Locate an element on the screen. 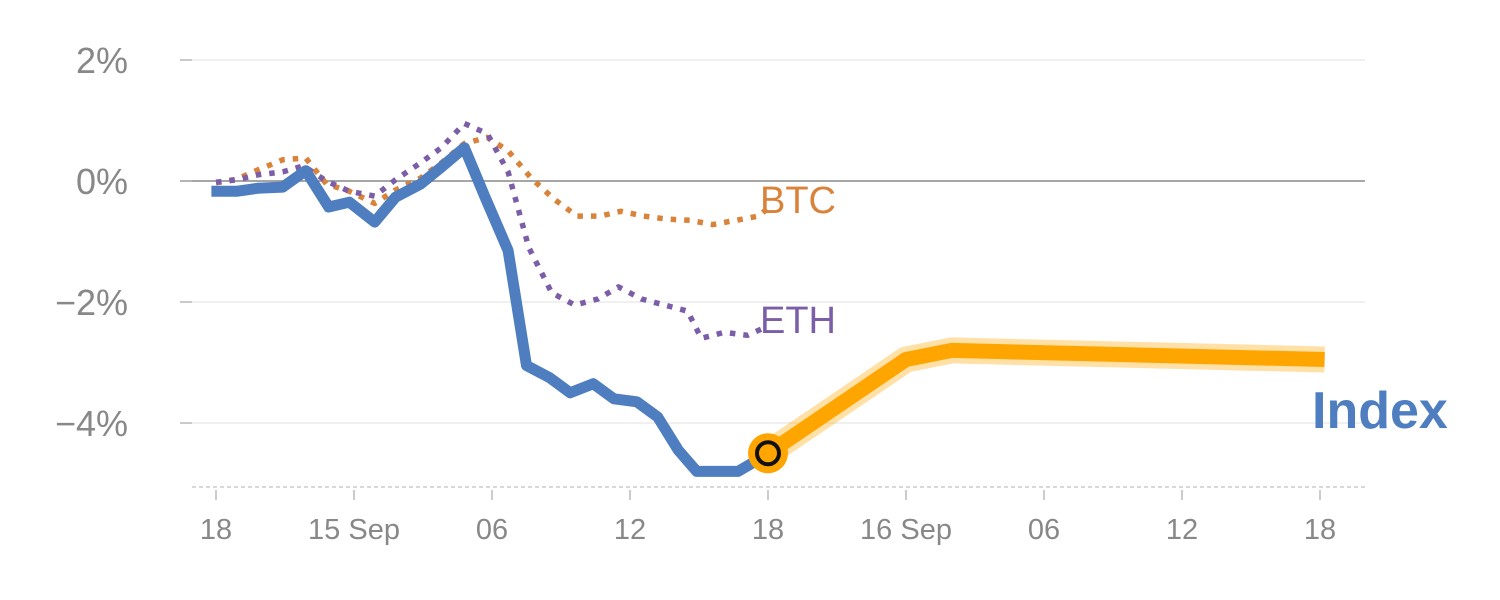  forecast-line is located at coordinates (1044, 401).